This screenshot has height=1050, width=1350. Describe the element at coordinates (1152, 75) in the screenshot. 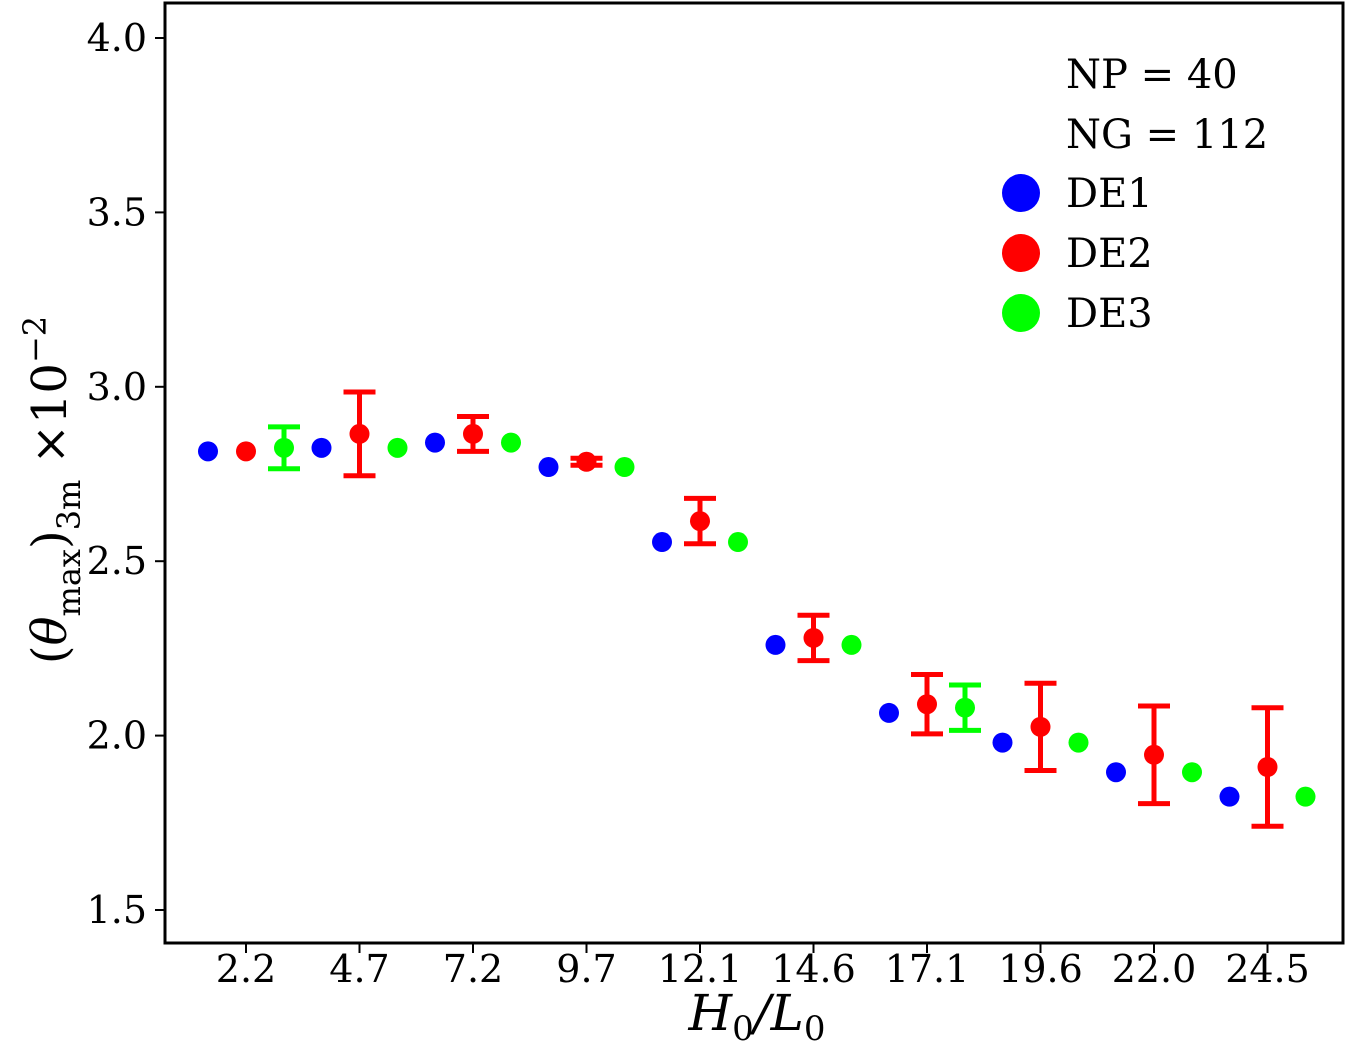

I see `annotation-text: NP = 40` at that location.